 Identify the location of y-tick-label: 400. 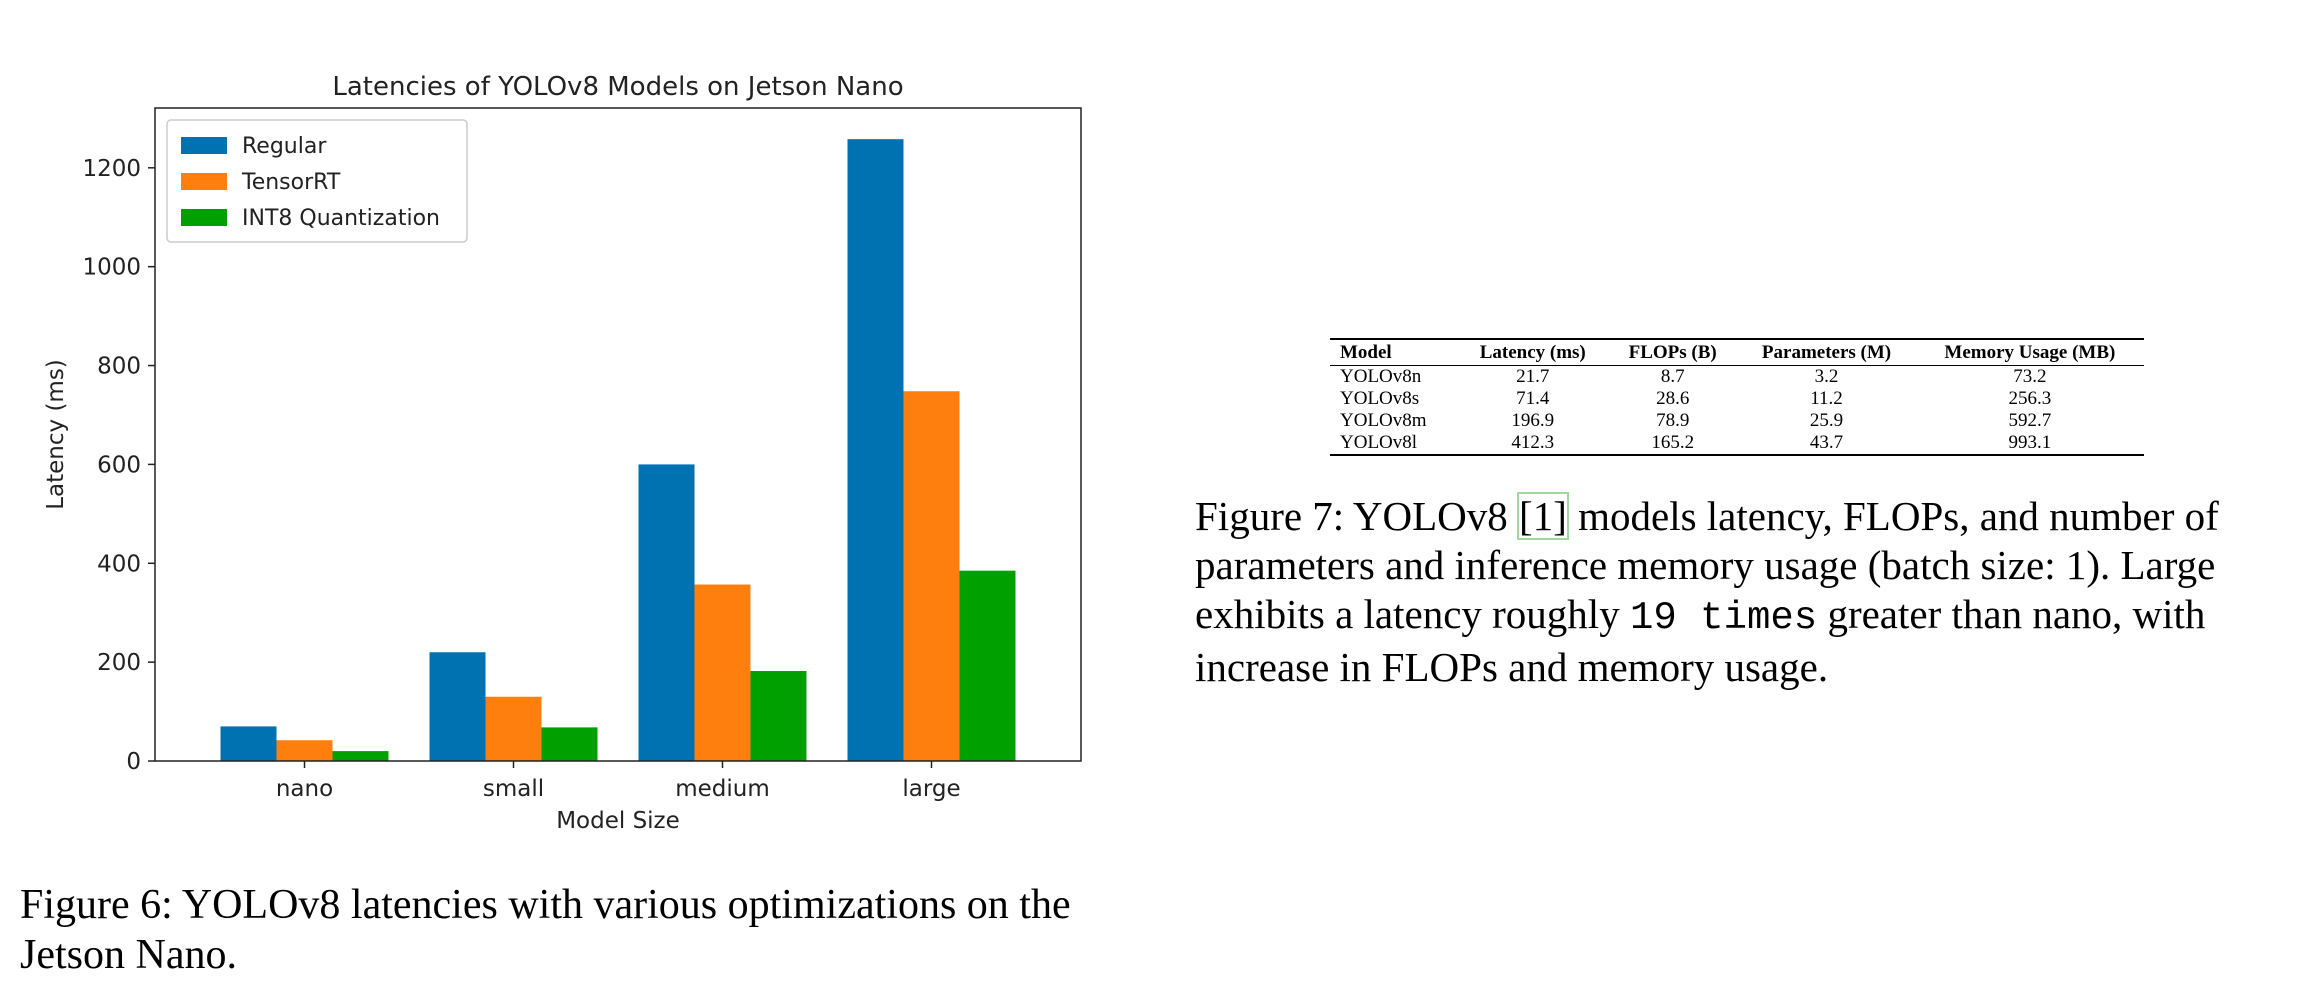
(119, 564).